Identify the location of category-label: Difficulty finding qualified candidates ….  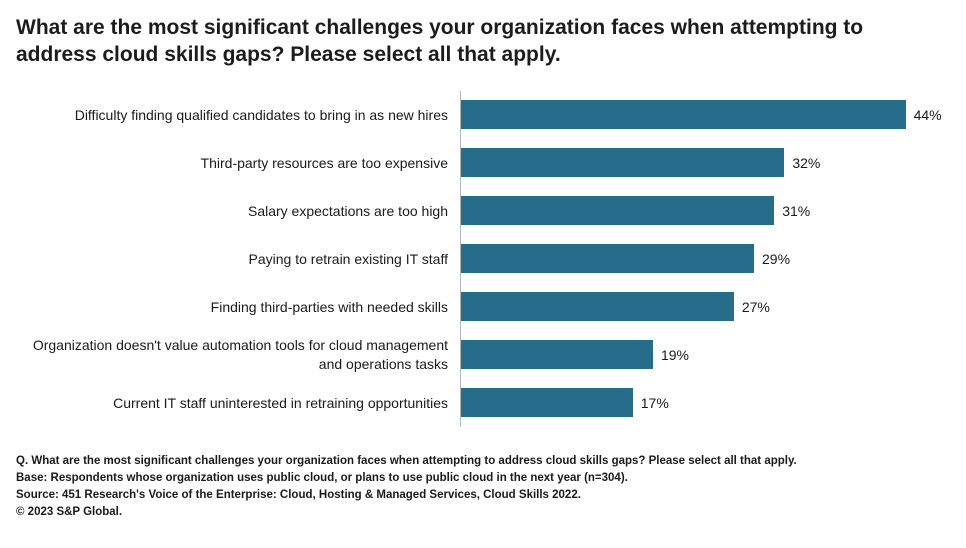
(261, 114).